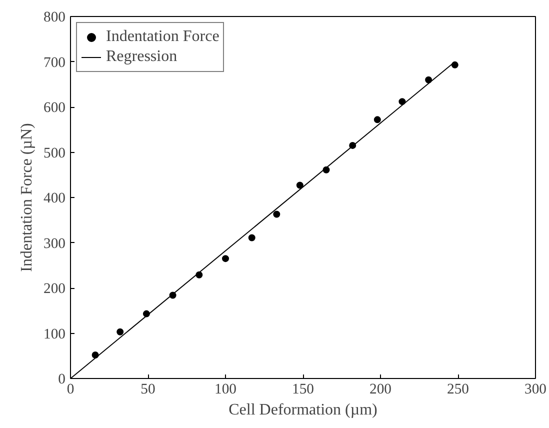 This screenshot has height=428, width=549. What do you see at coordinates (303, 410) in the screenshot?
I see `x-axis-title: Cell Deformation (µm)` at bounding box center [303, 410].